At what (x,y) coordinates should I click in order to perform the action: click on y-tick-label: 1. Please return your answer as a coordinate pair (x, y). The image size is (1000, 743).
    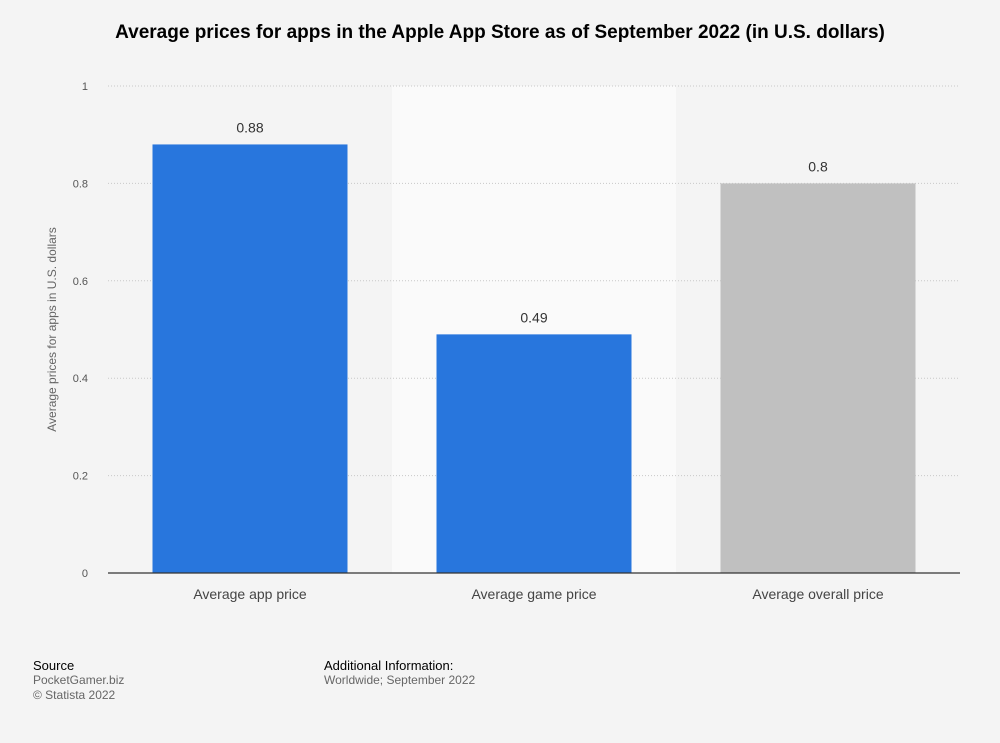
    Looking at the image, I should click on (85, 87).